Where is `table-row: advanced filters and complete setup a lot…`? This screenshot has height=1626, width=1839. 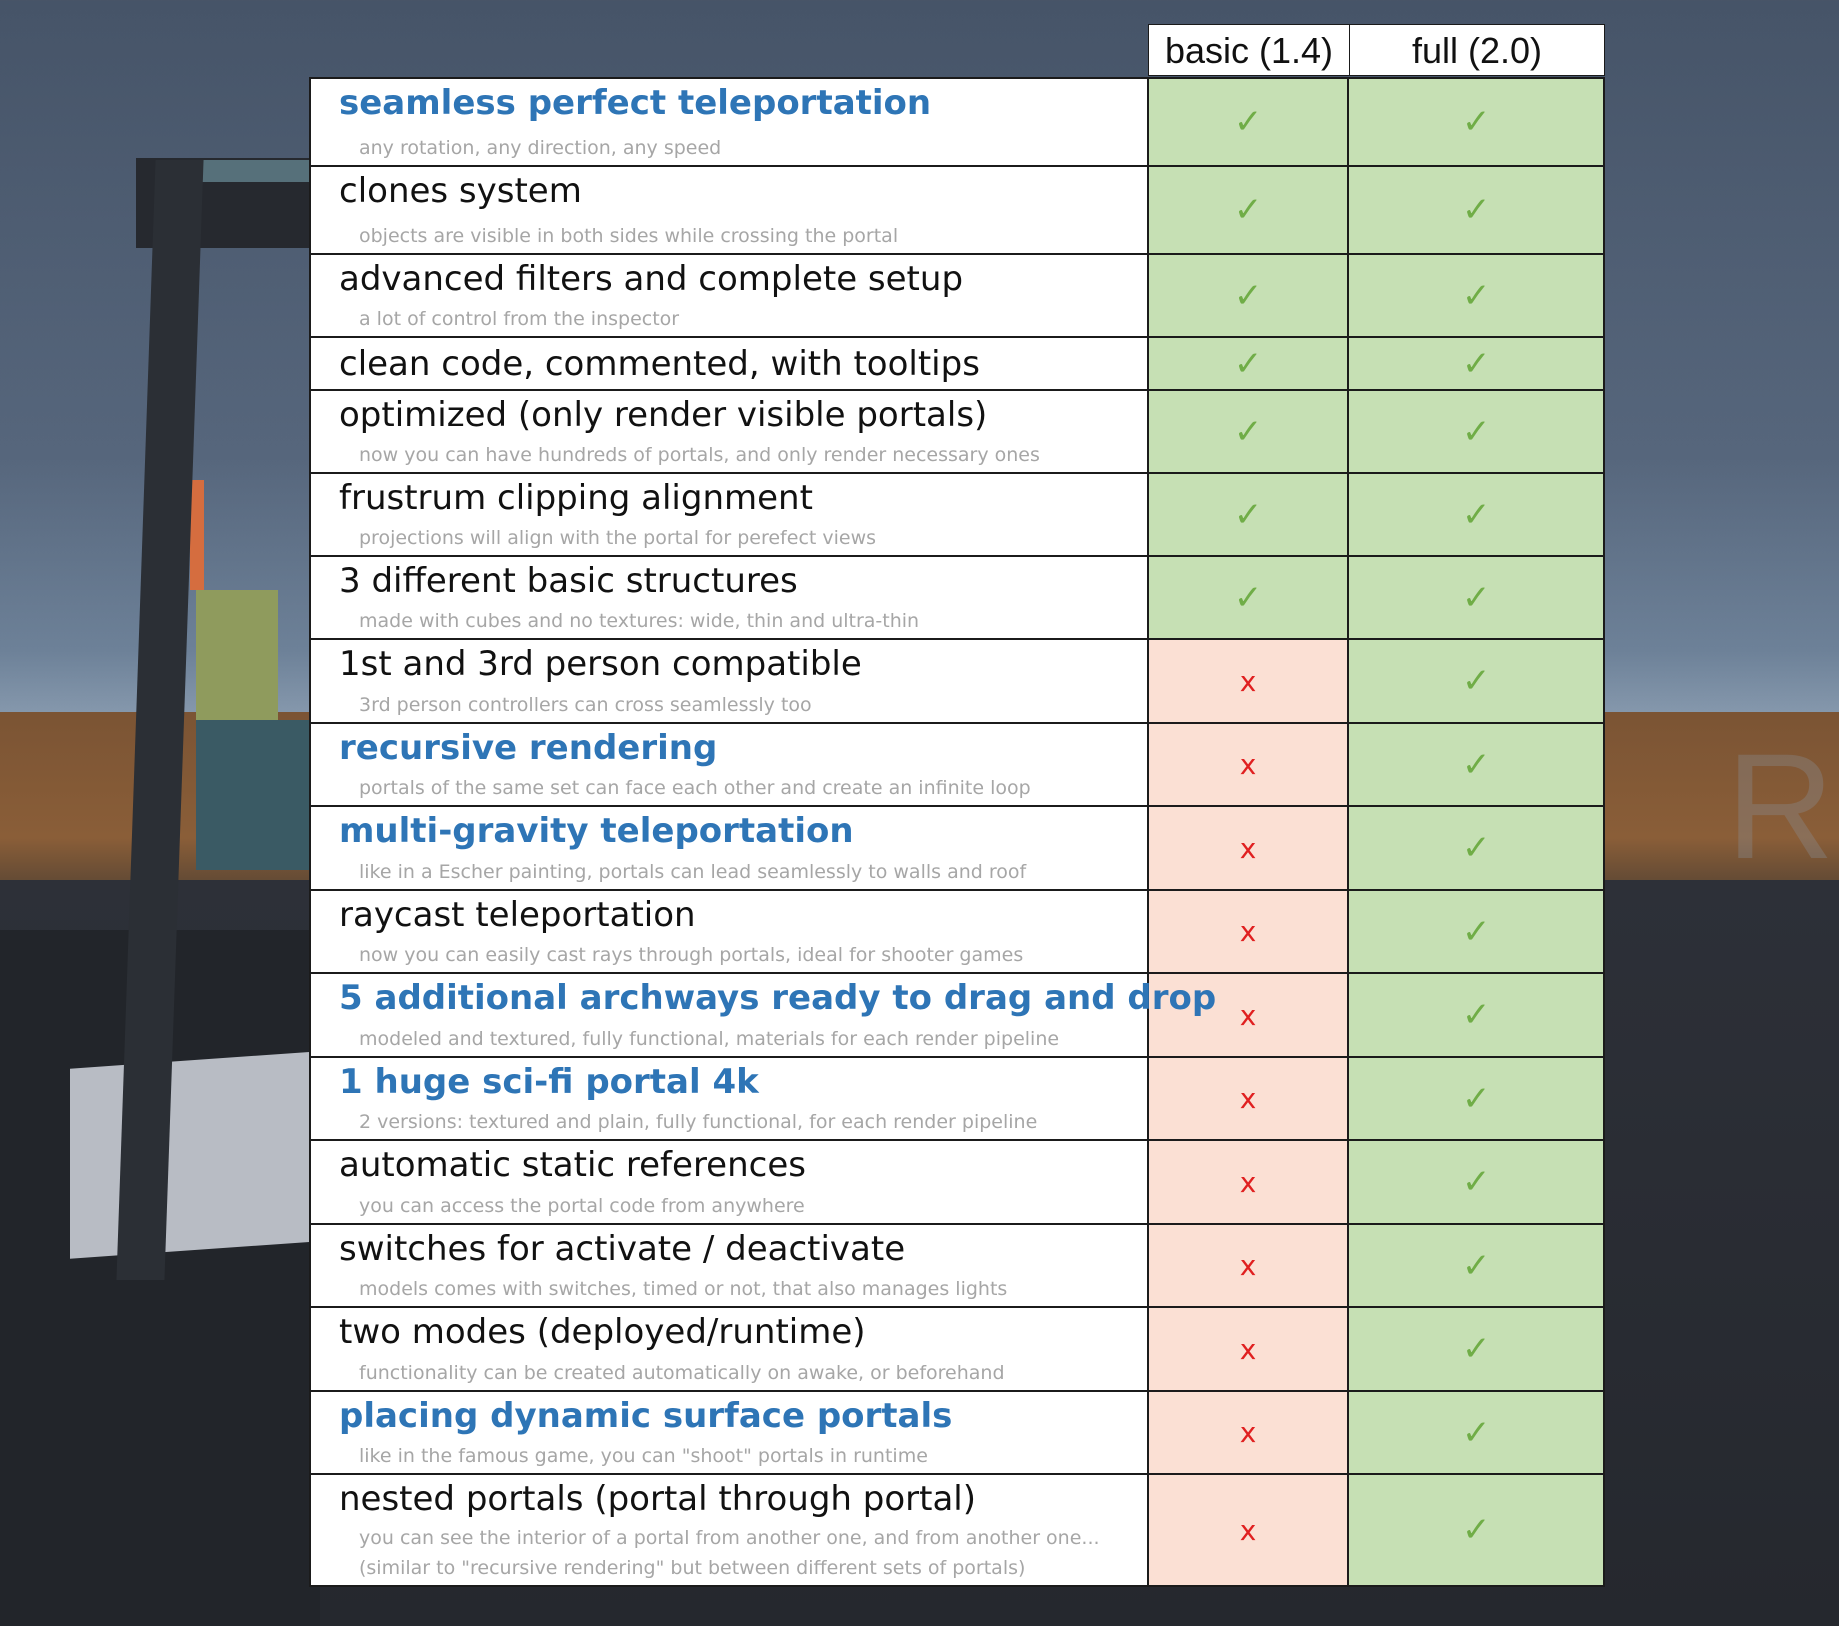
table-row: advanced filters and complete setup a lot… is located at coordinates (957, 296).